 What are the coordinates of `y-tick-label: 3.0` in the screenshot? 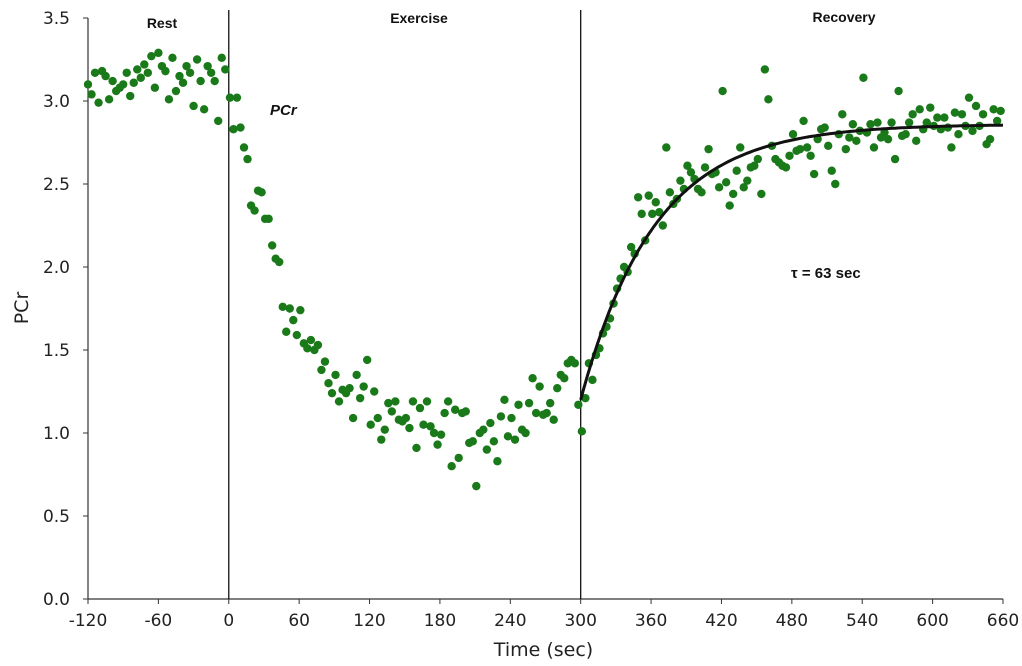 It's located at (56, 102).